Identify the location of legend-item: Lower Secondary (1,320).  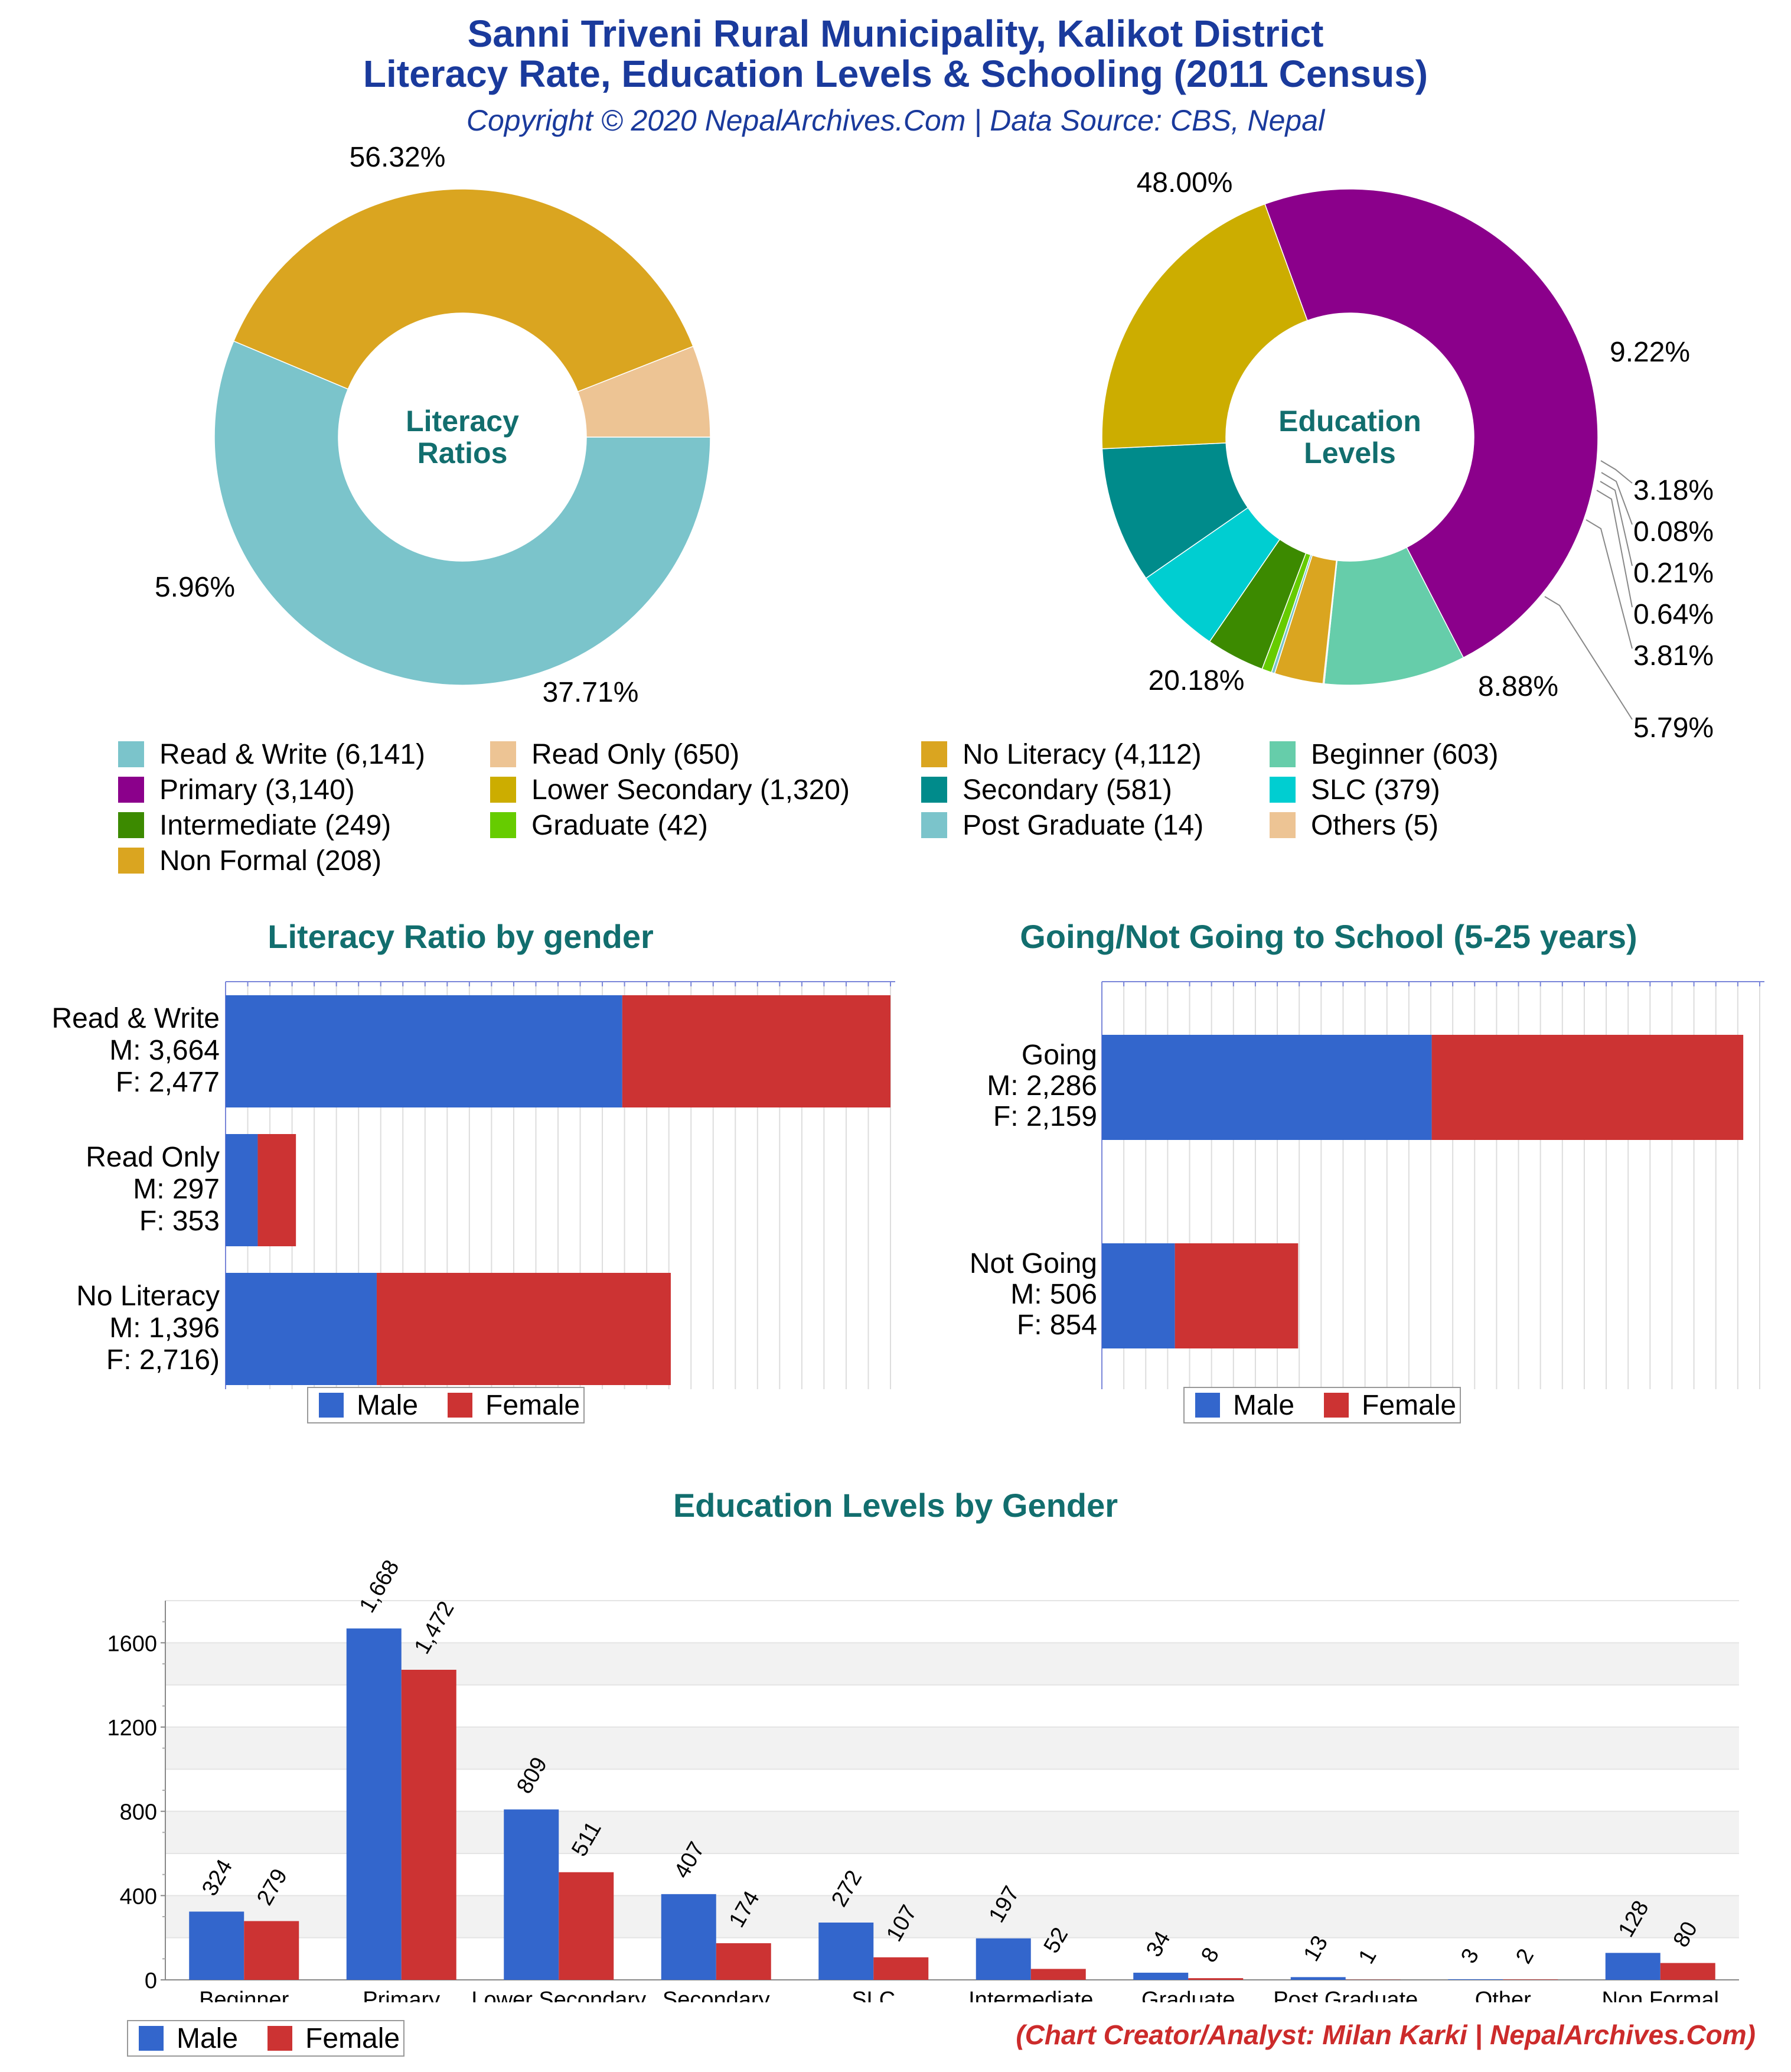
(705, 790).